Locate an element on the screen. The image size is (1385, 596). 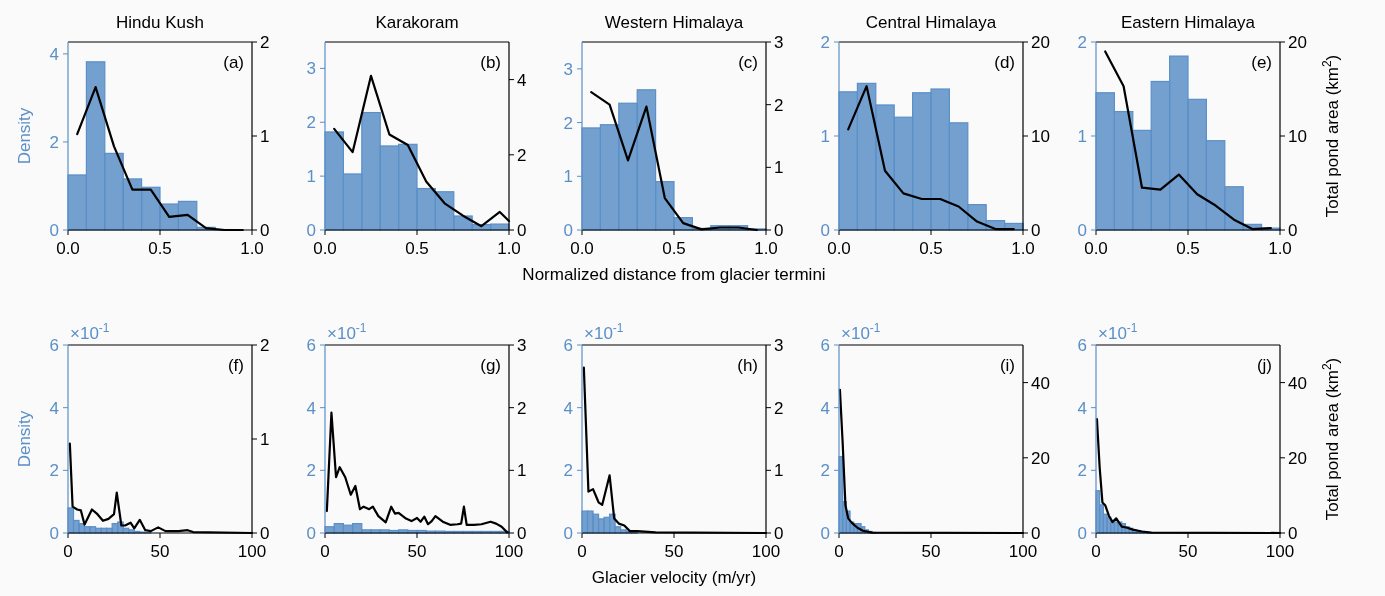
annotation: (b) is located at coordinates (490, 62).